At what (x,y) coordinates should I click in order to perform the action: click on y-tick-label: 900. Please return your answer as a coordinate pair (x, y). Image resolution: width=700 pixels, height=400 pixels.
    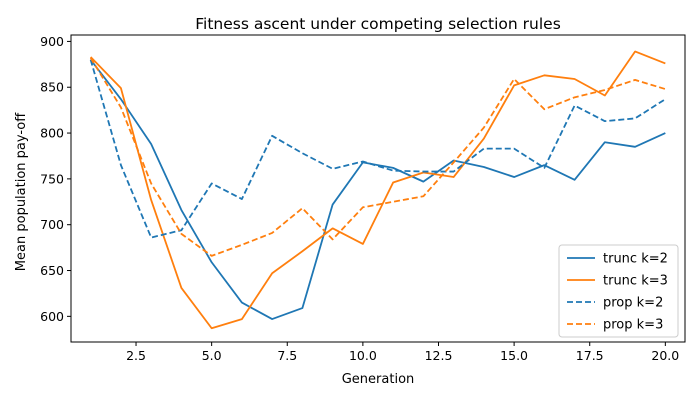
    Looking at the image, I should click on (52, 41).